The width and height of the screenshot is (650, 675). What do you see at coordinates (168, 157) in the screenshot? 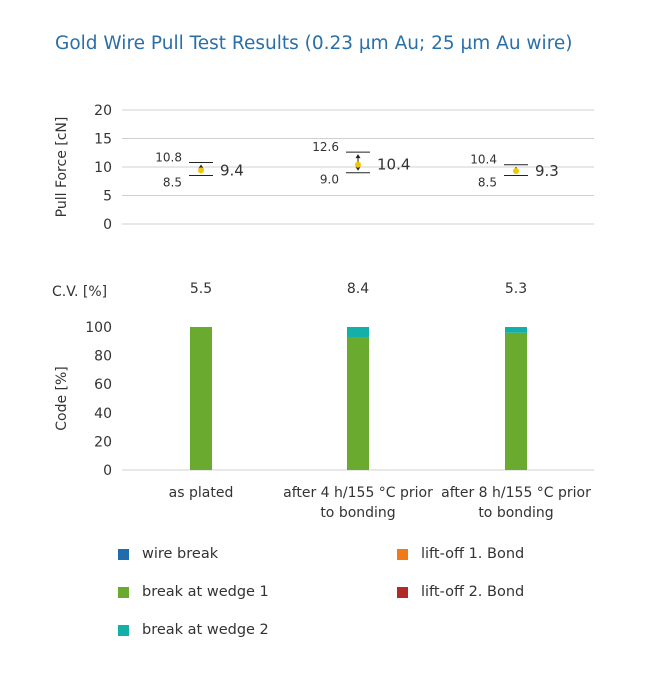
I see `max-value-label: 10.8` at bounding box center [168, 157].